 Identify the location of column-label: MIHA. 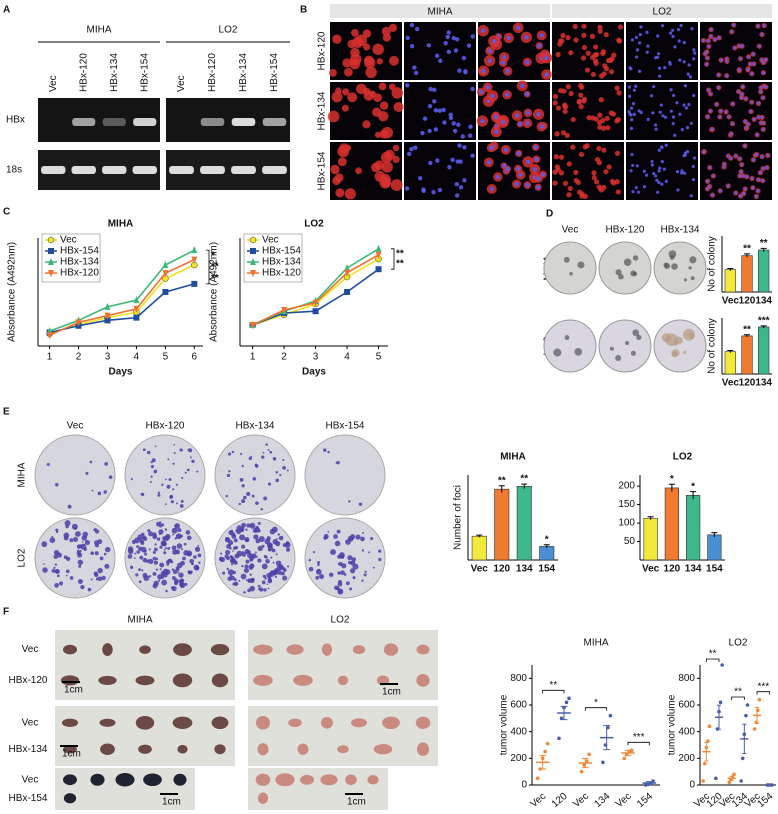
(140, 620).